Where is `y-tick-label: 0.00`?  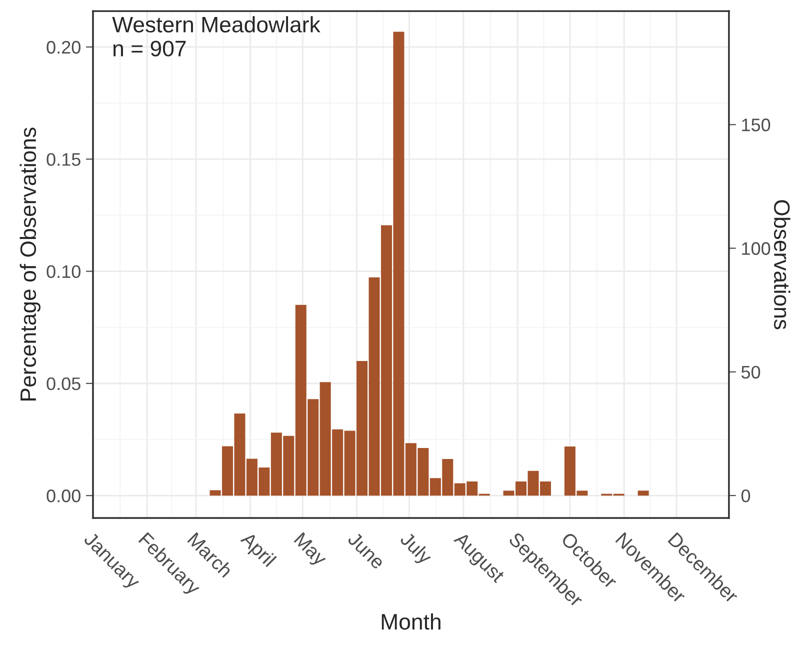
y-tick-label: 0.00 is located at coordinates (63, 496).